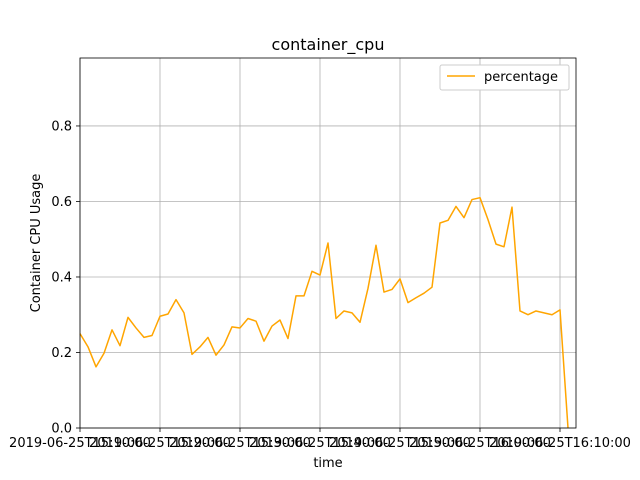 Image resolution: width=640 pixels, height=480 pixels. I want to click on legend: percentage, so click(504, 77).